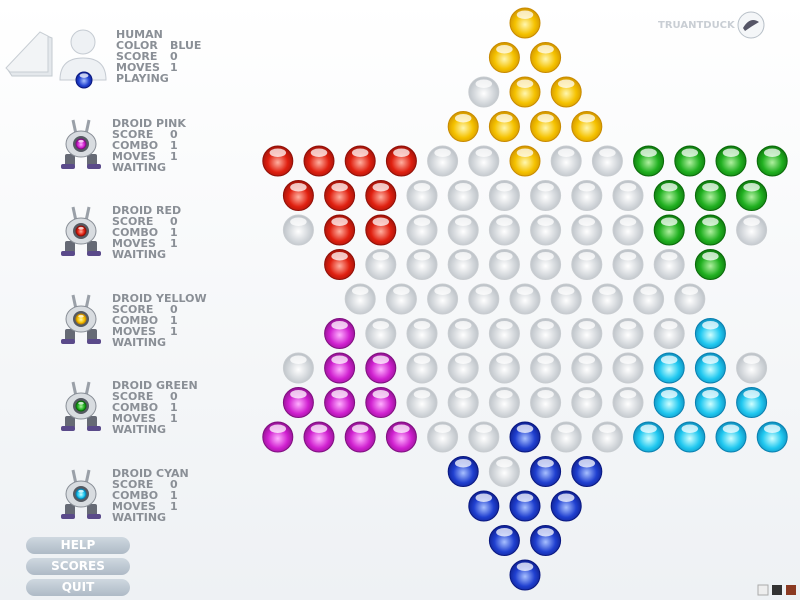 The width and height of the screenshot is (800, 600). Describe the element at coordinates (763, 590) in the screenshot. I see `theme-light` at that location.